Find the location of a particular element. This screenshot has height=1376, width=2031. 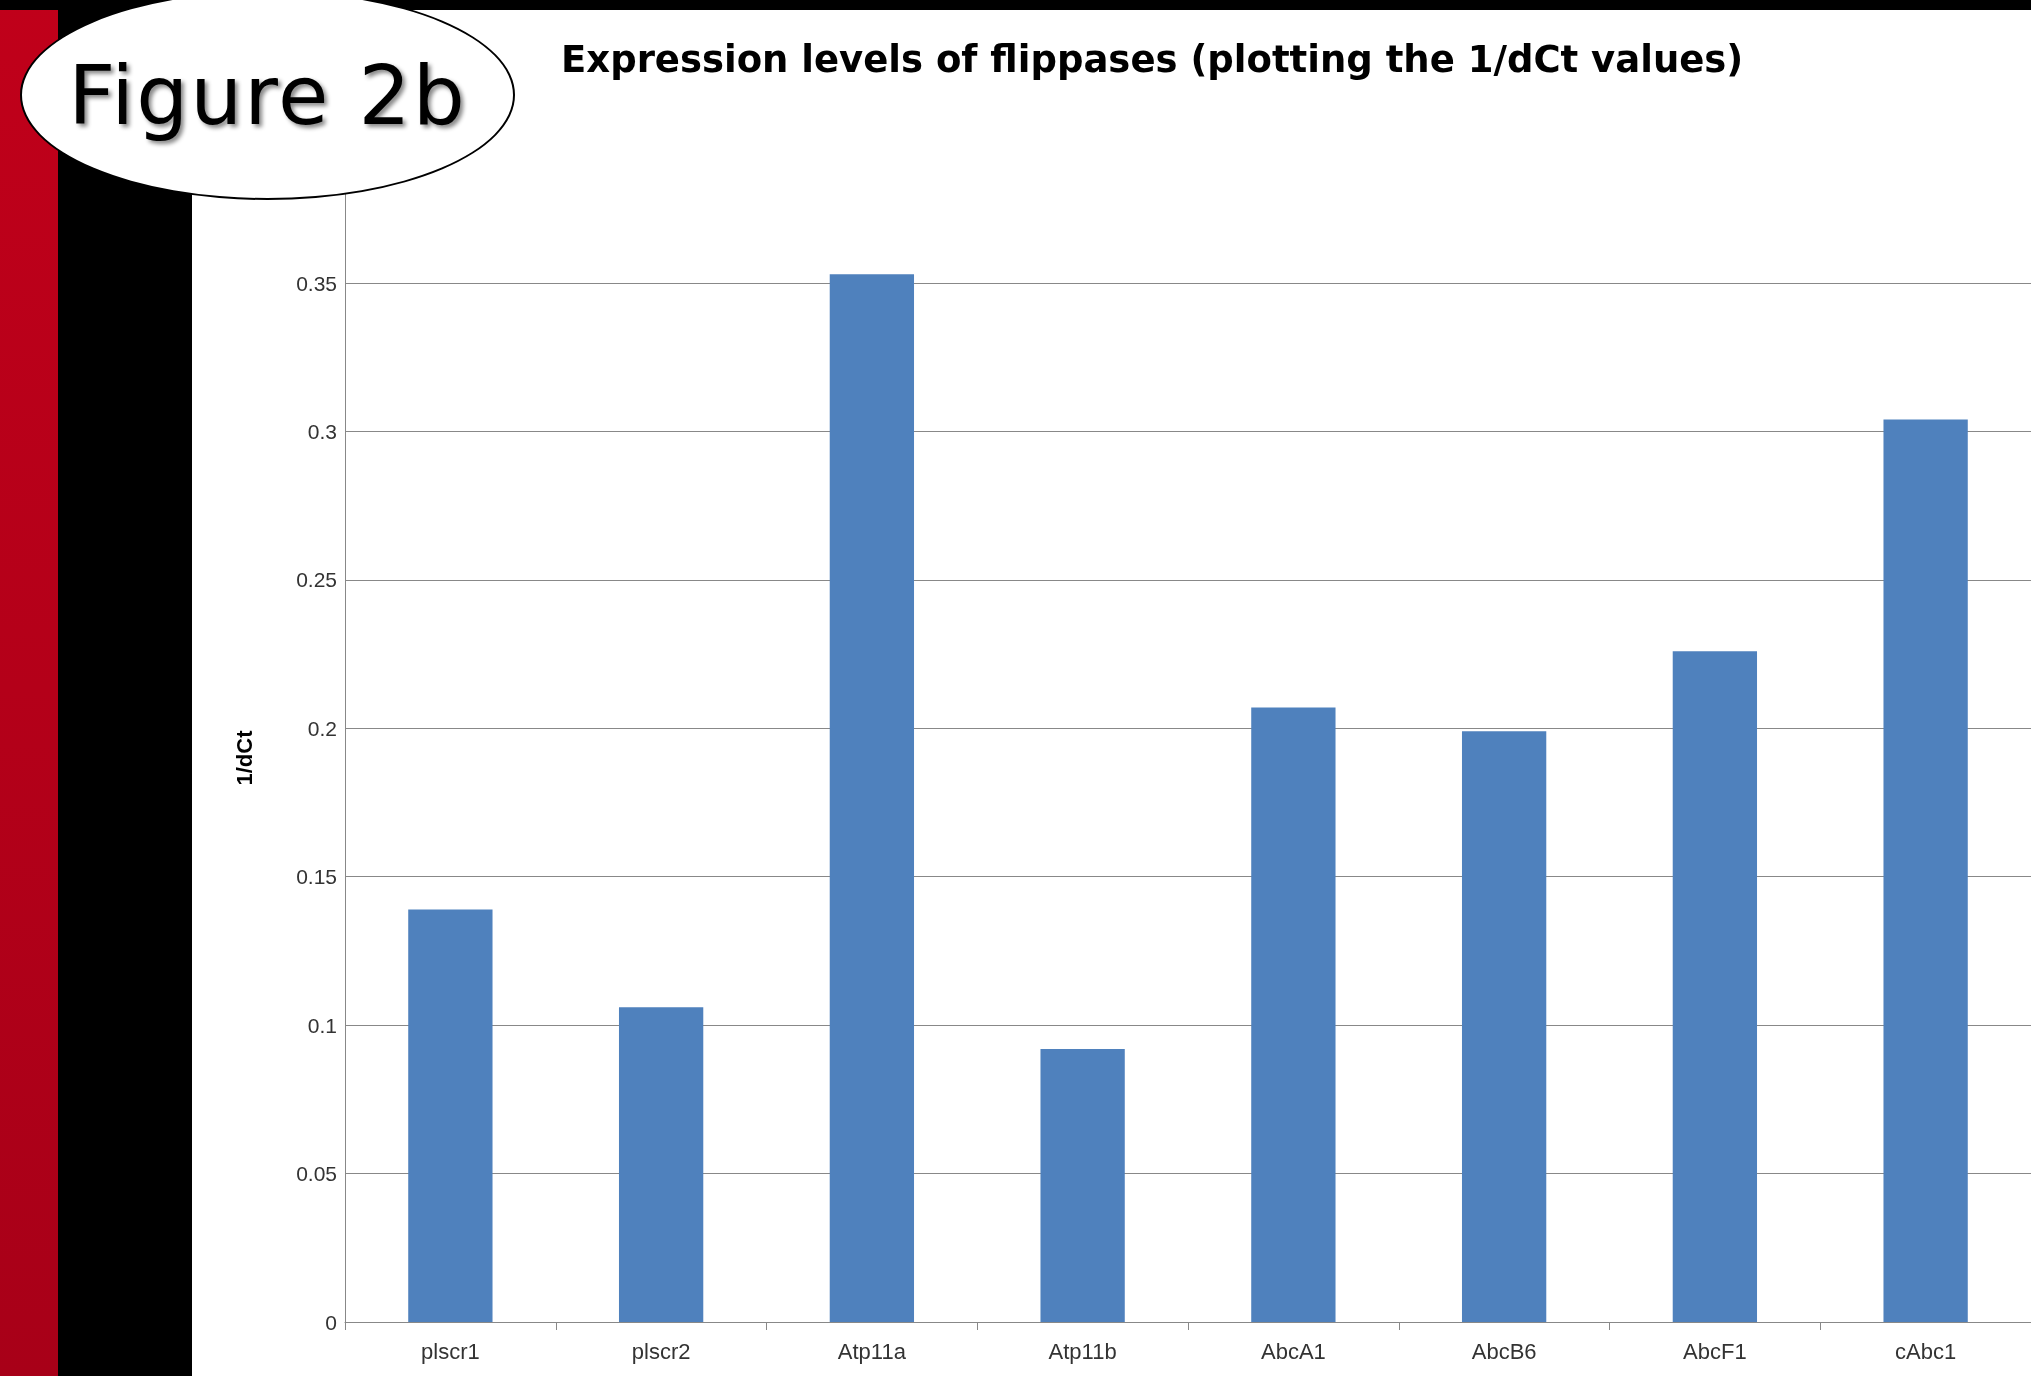

y-tick-label: 0.2 is located at coordinates (322, 728).